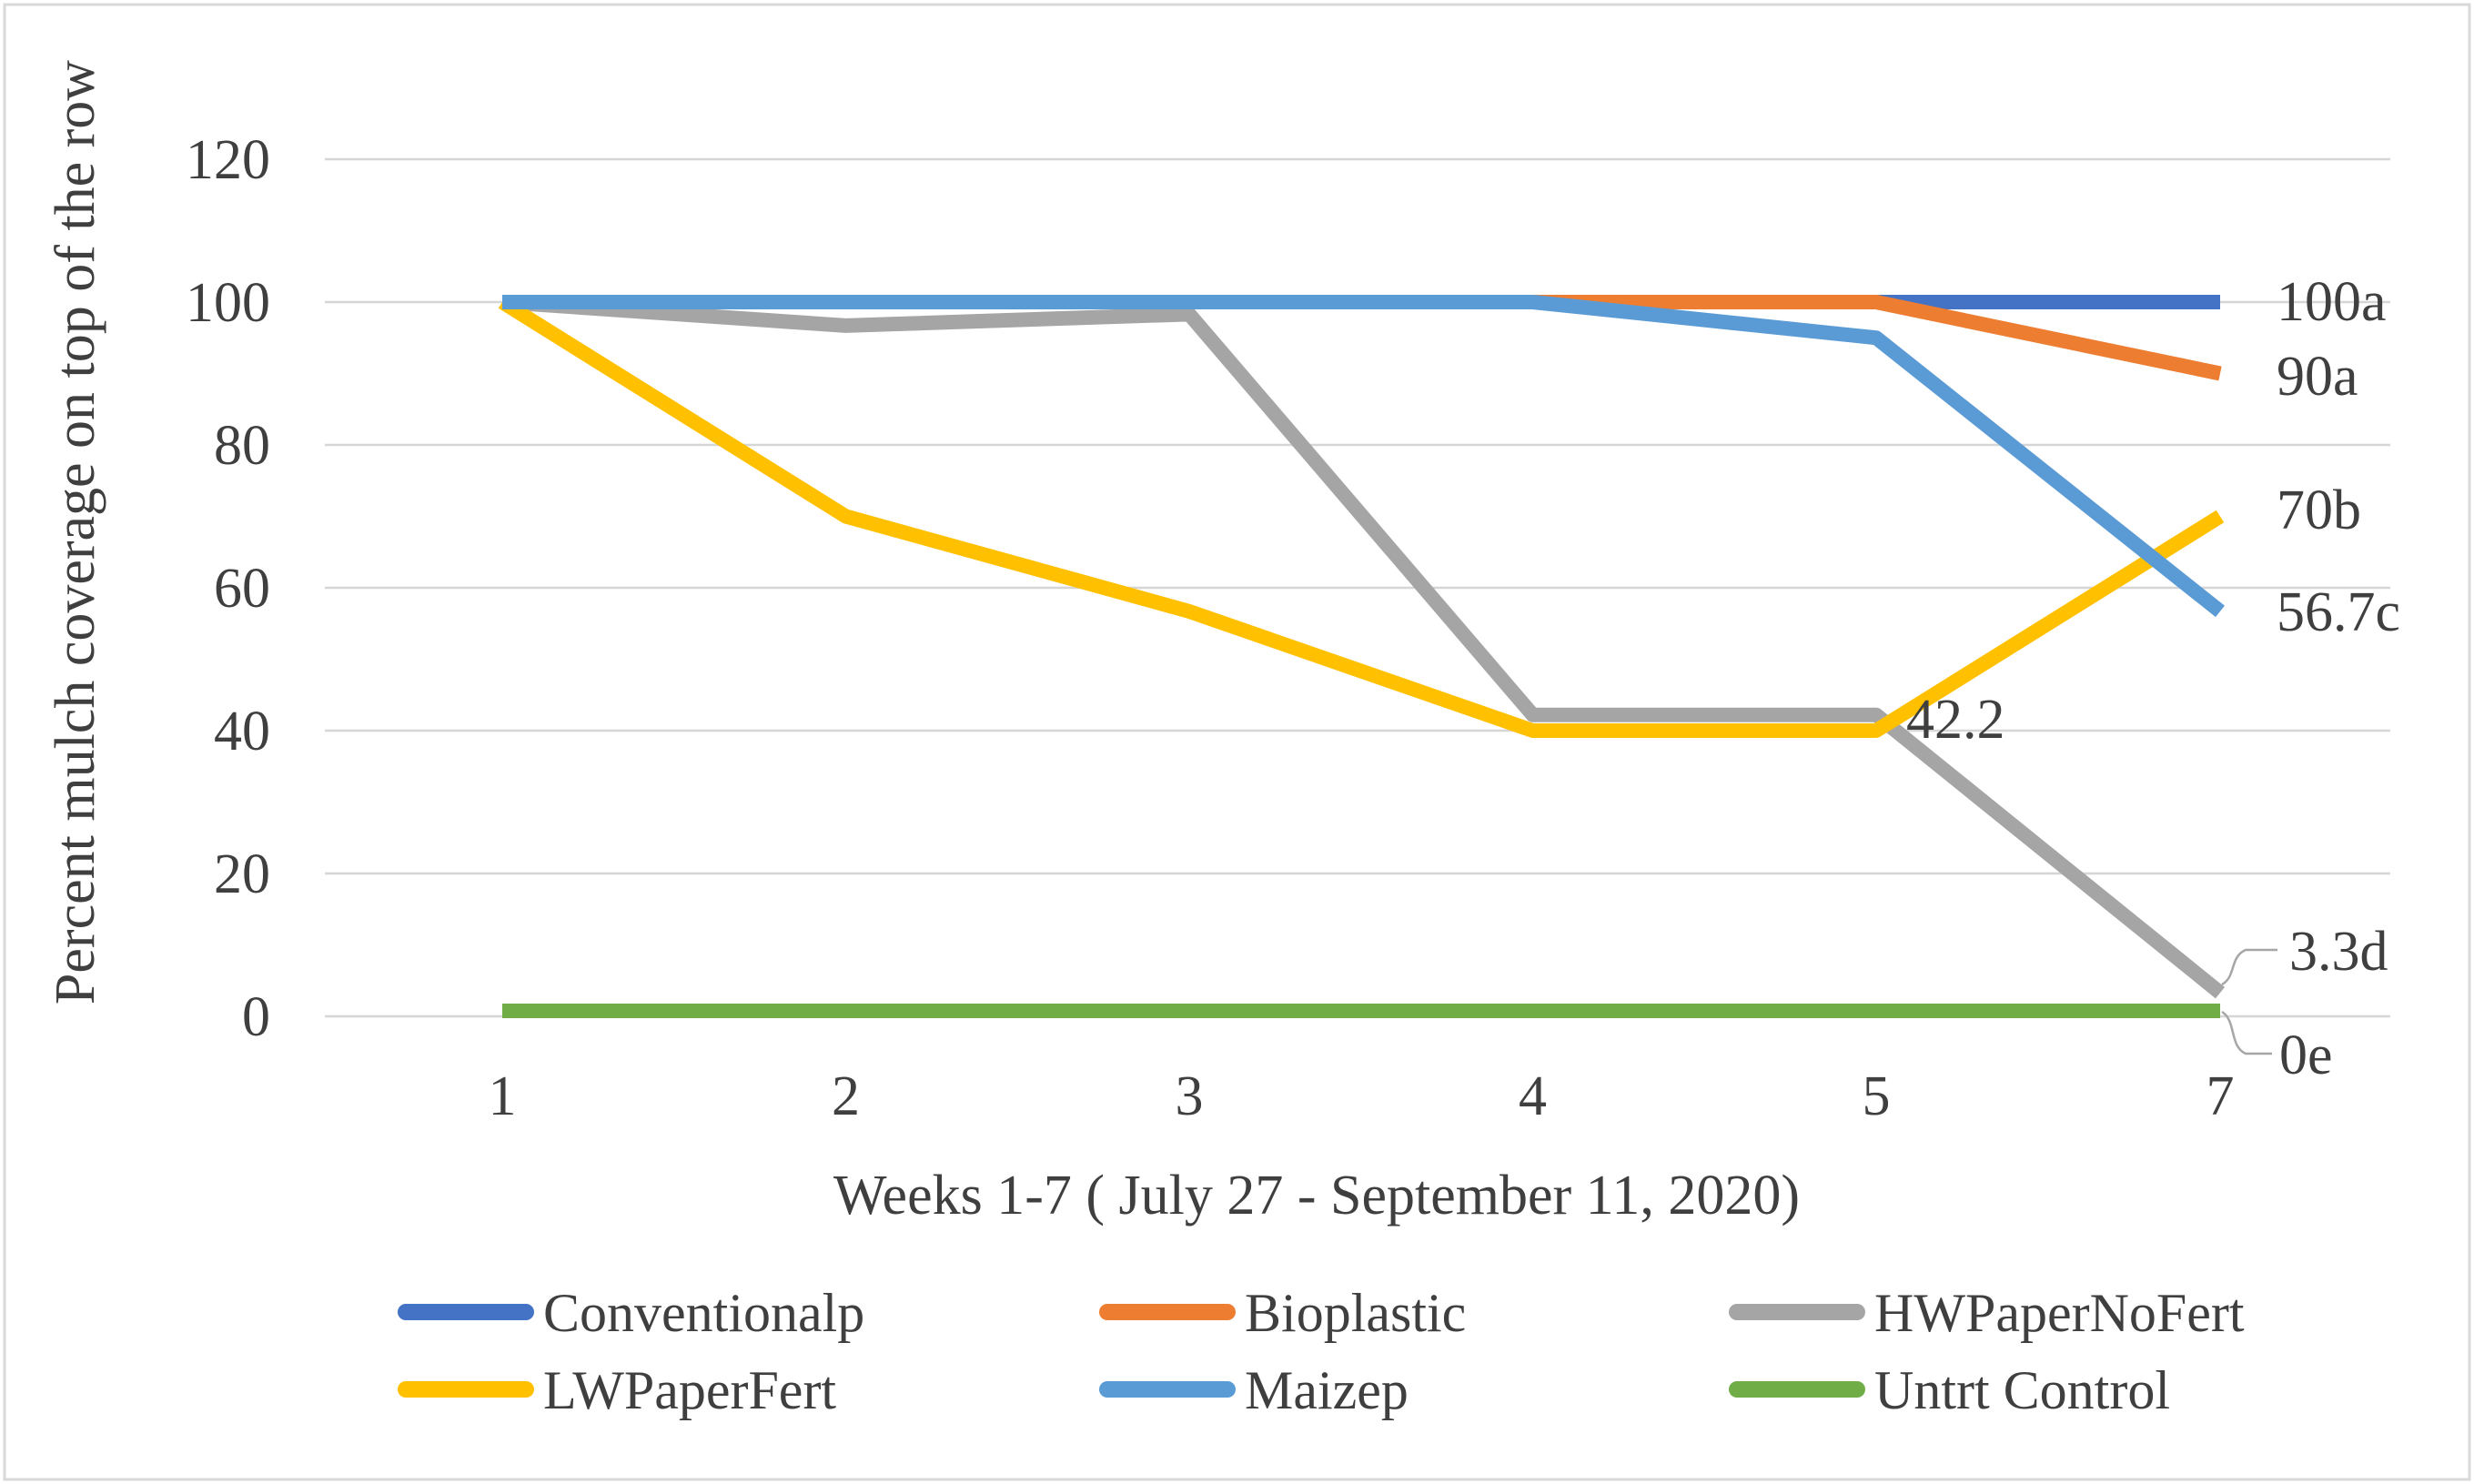 The width and height of the screenshot is (2474, 1484). I want to click on end-data-label-hwpapernofert: 3.3d, so click(2339, 952).